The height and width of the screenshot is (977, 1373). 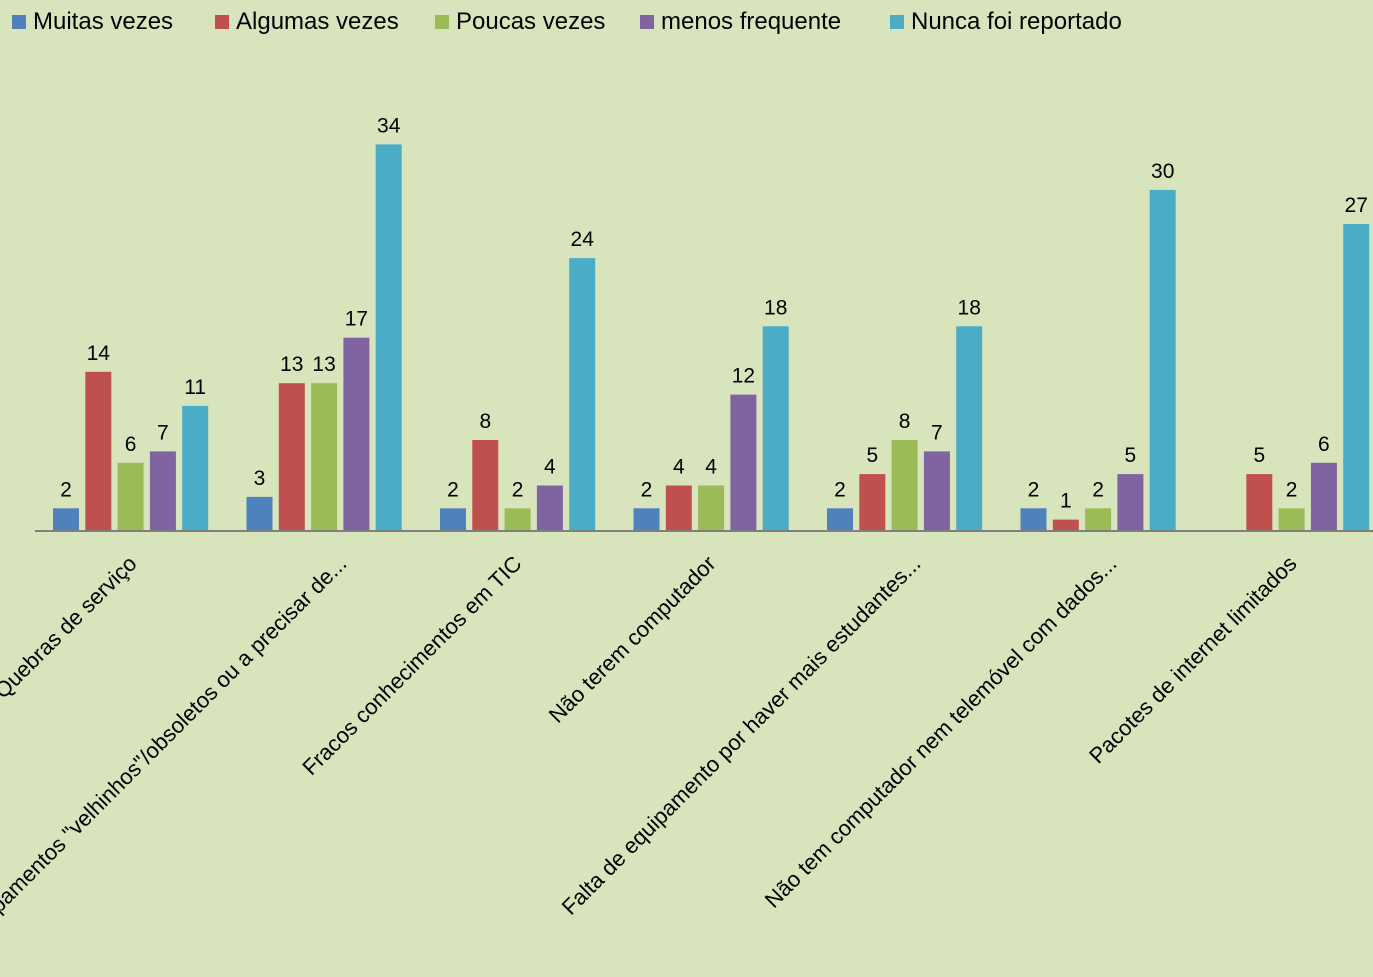 I want to click on legend-item: Muitas vezes, so click(x=92, y=22).